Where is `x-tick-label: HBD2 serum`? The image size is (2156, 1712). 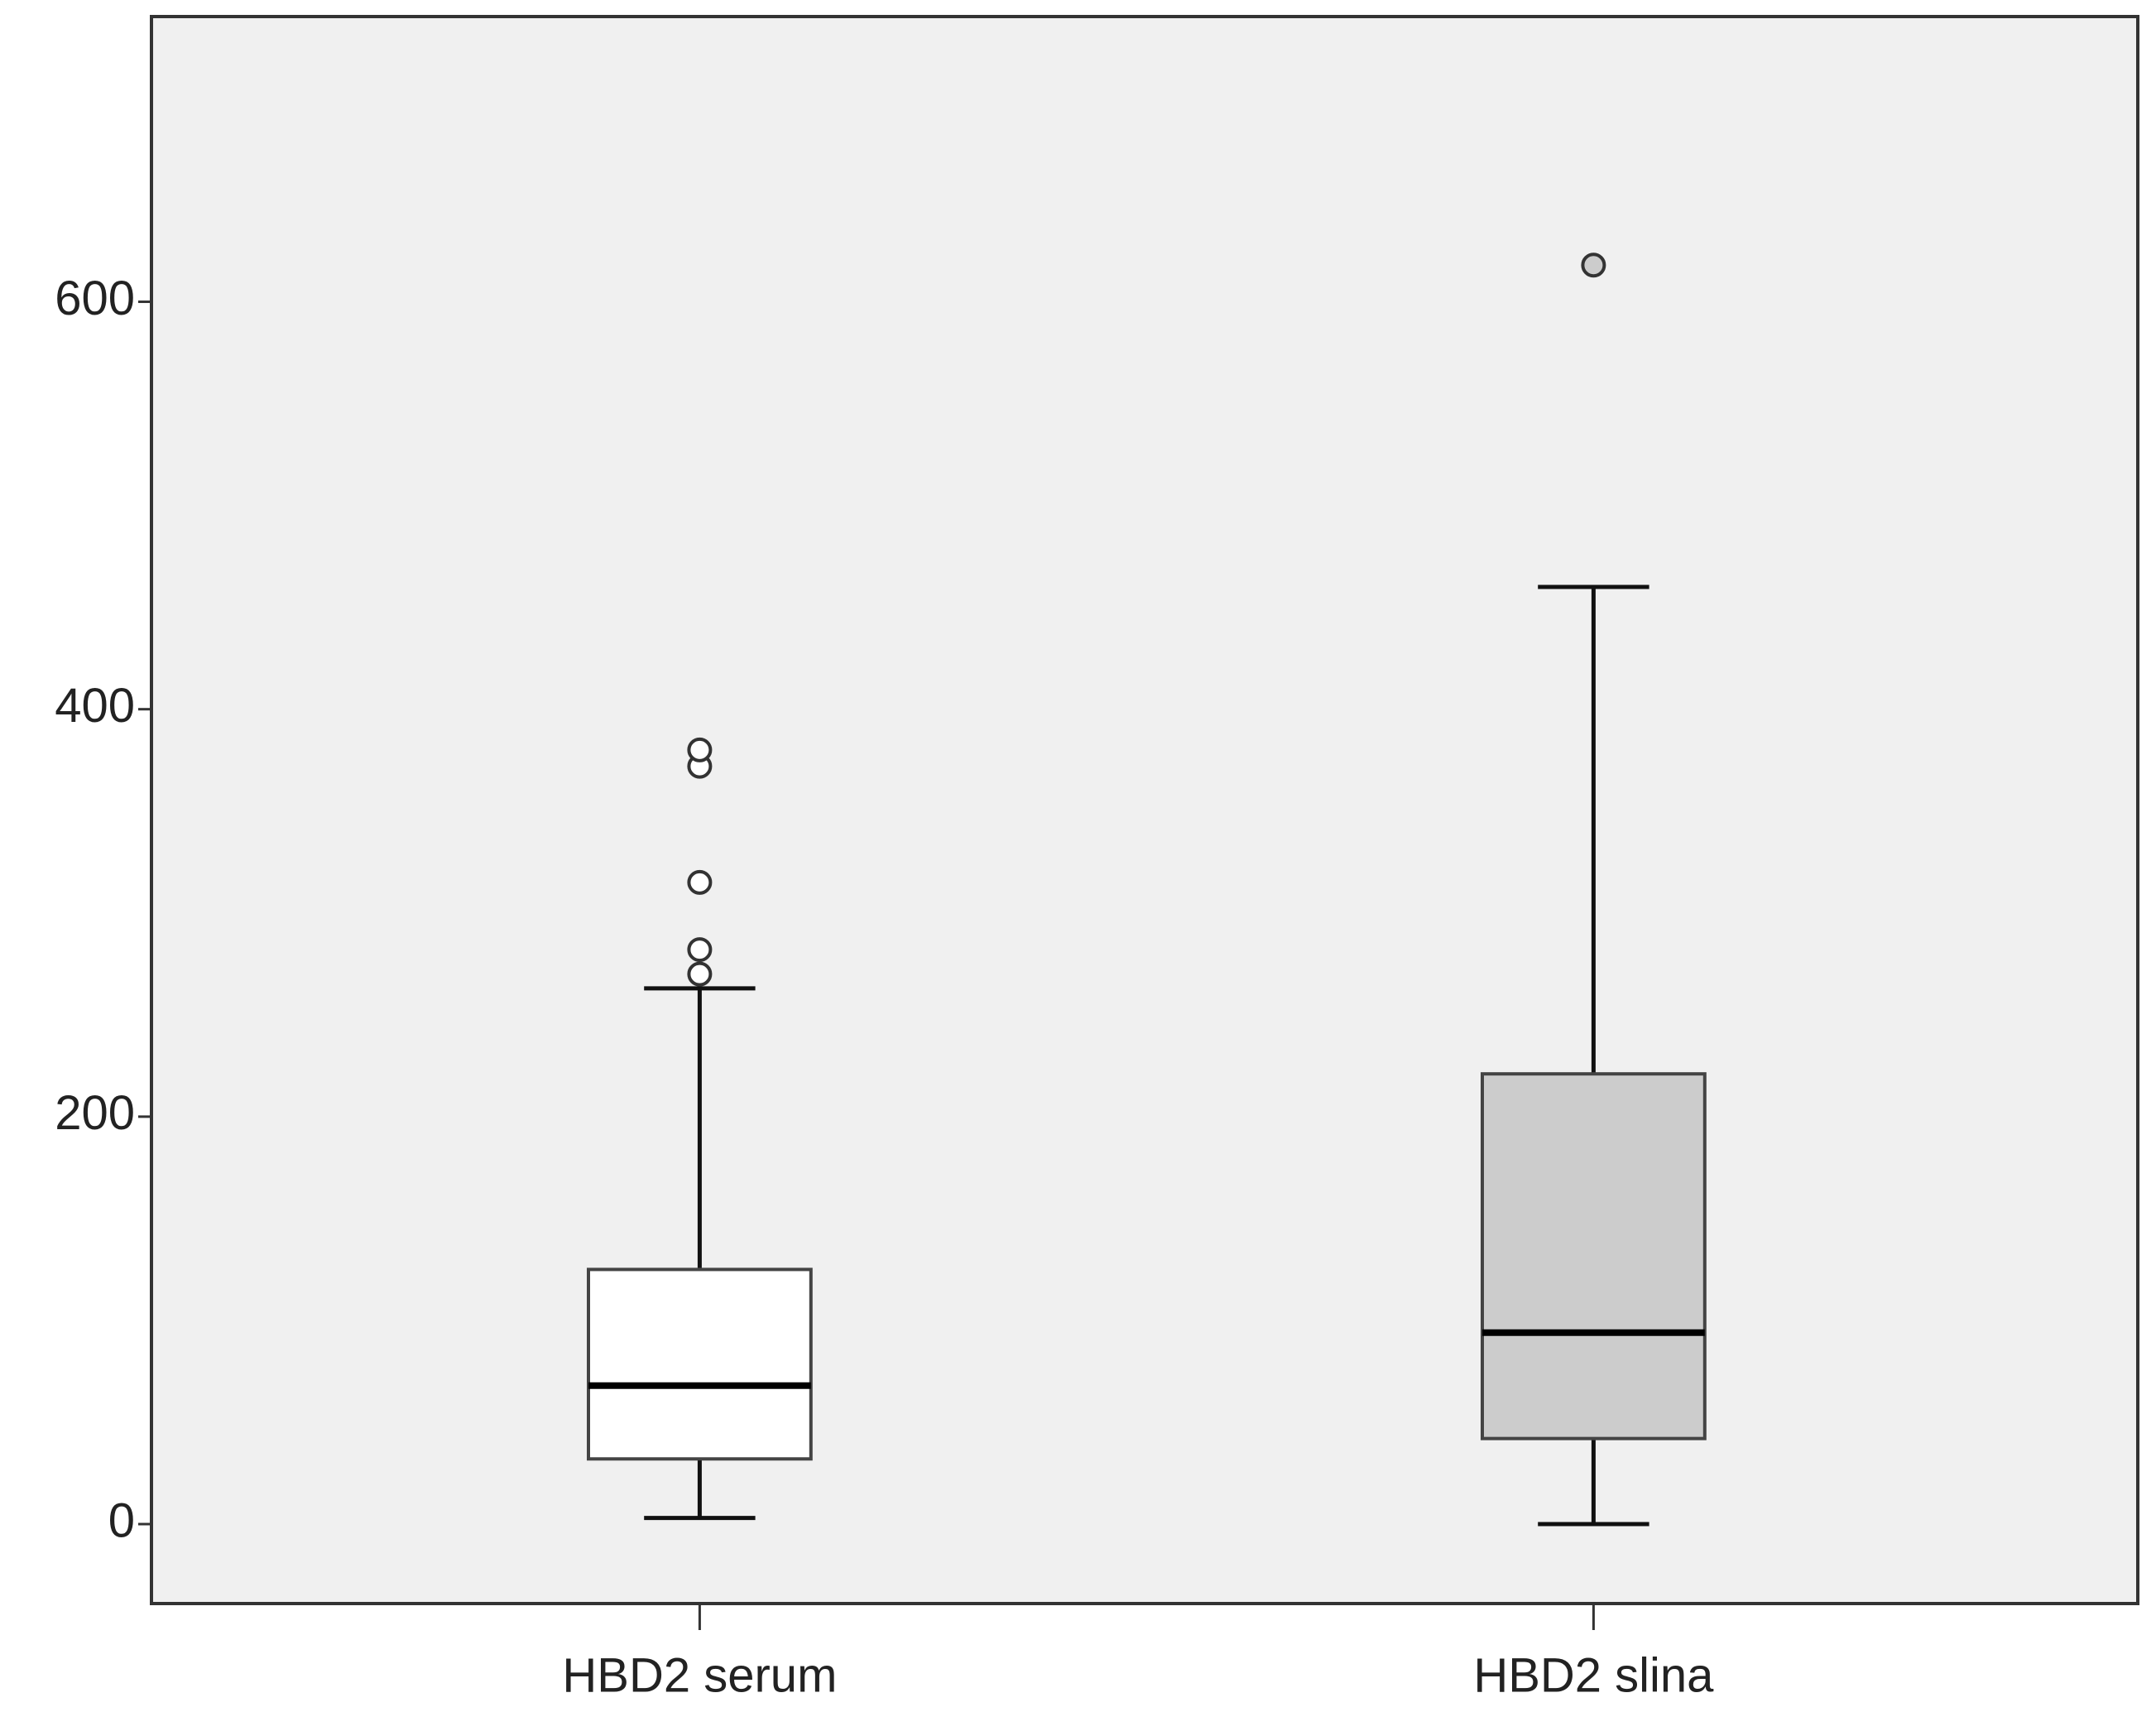 x-tick-label: HBD2 serum is located at coordinates (699, 1675).